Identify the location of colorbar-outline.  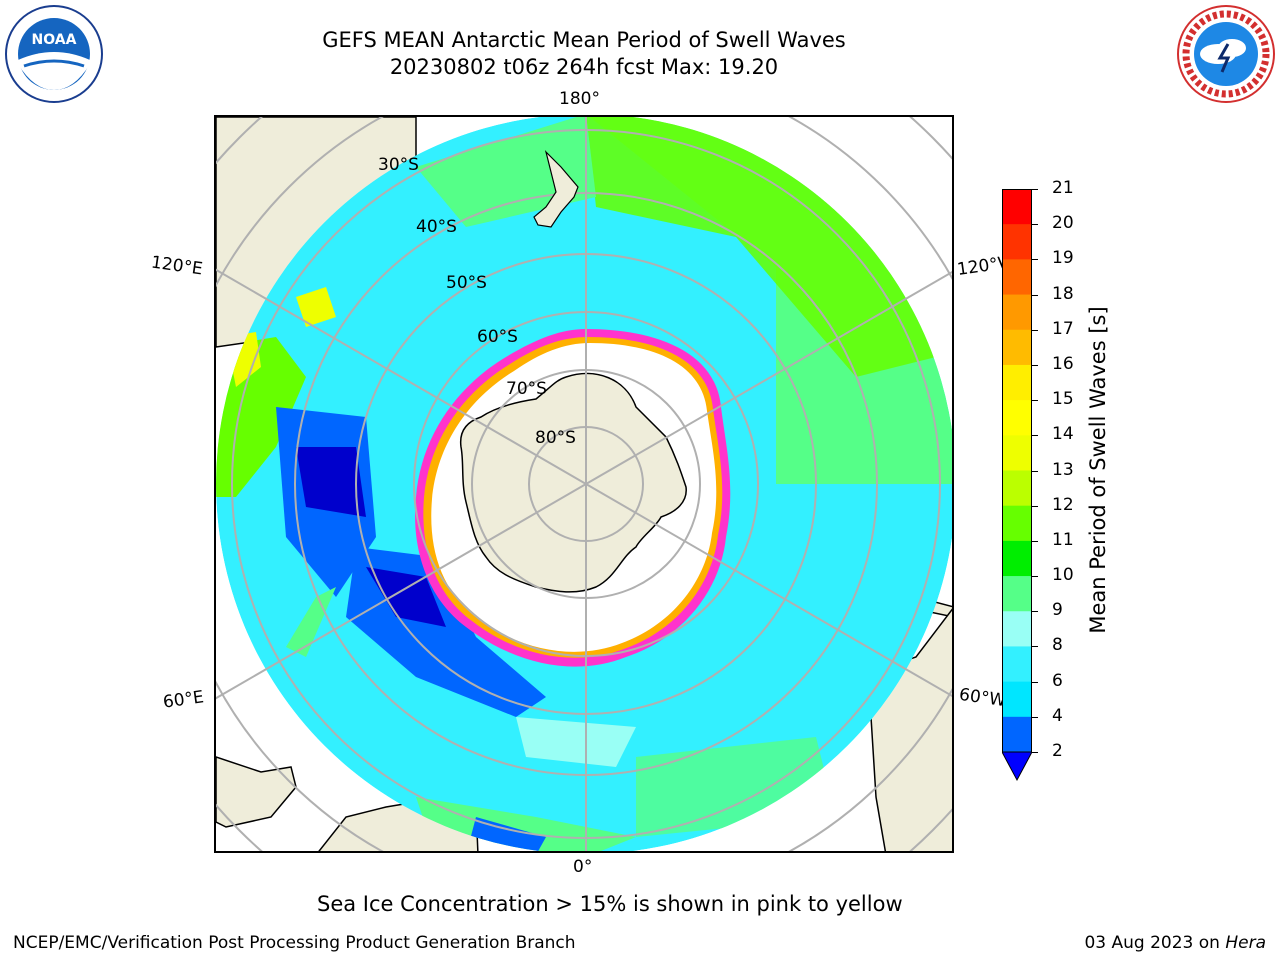
(1017, 471).